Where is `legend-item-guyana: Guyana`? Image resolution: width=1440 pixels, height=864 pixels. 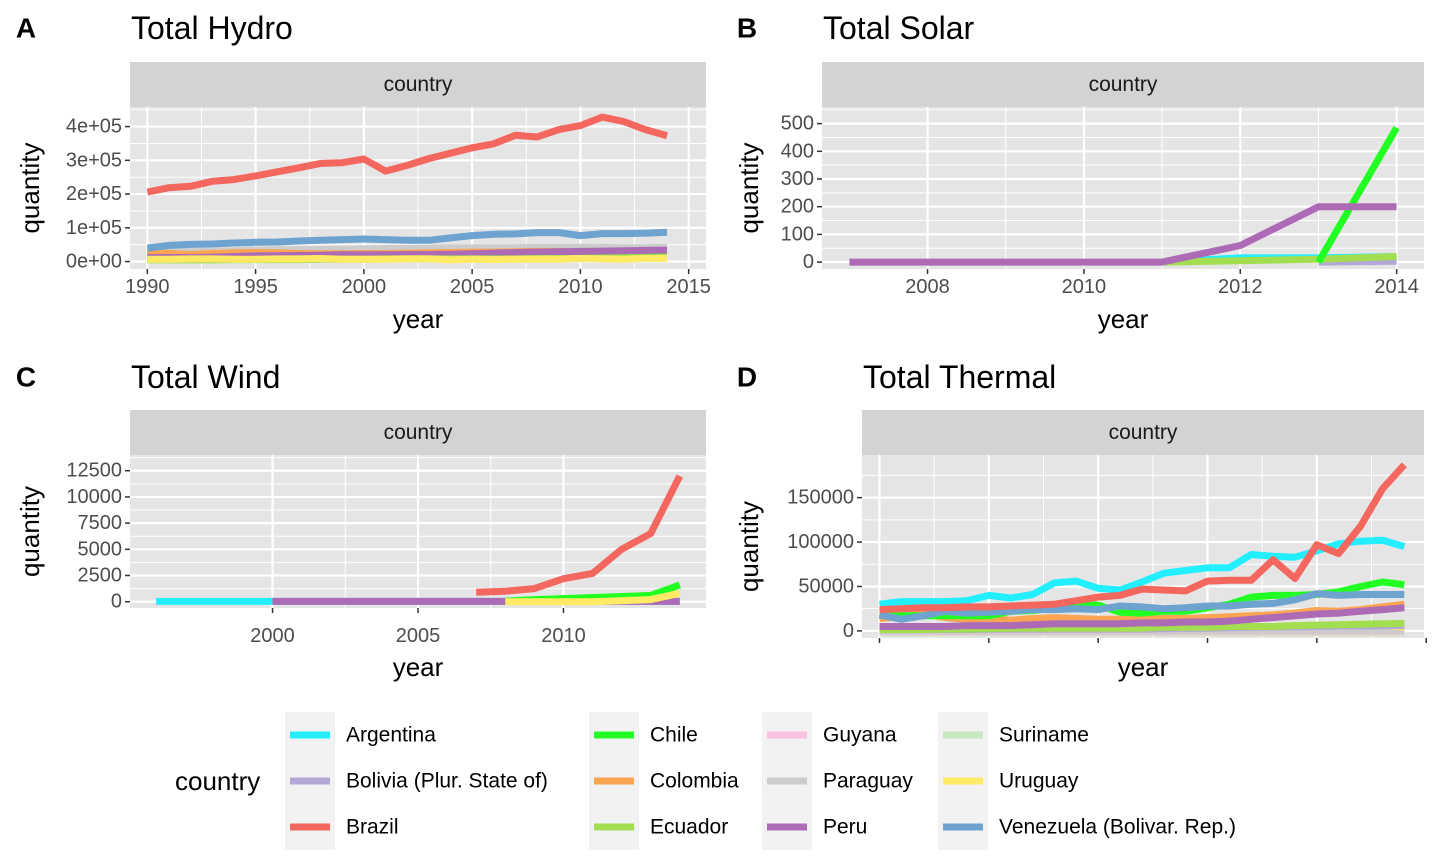
legend-item-guyana: Guyana is located at coordinates (829, 735).